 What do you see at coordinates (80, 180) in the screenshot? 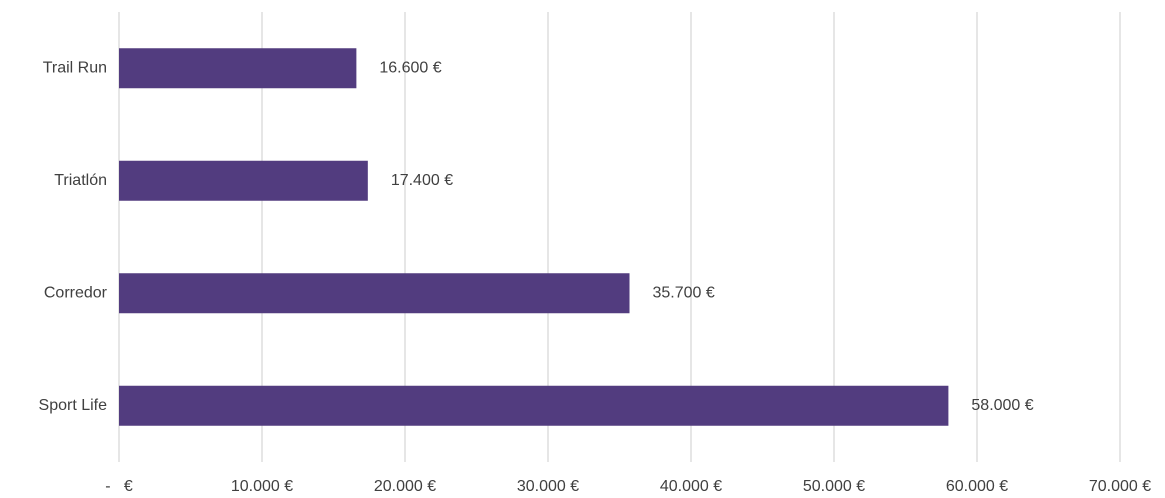
I see `y-tick-label: Triatlón` at bounding box center [80, 180].